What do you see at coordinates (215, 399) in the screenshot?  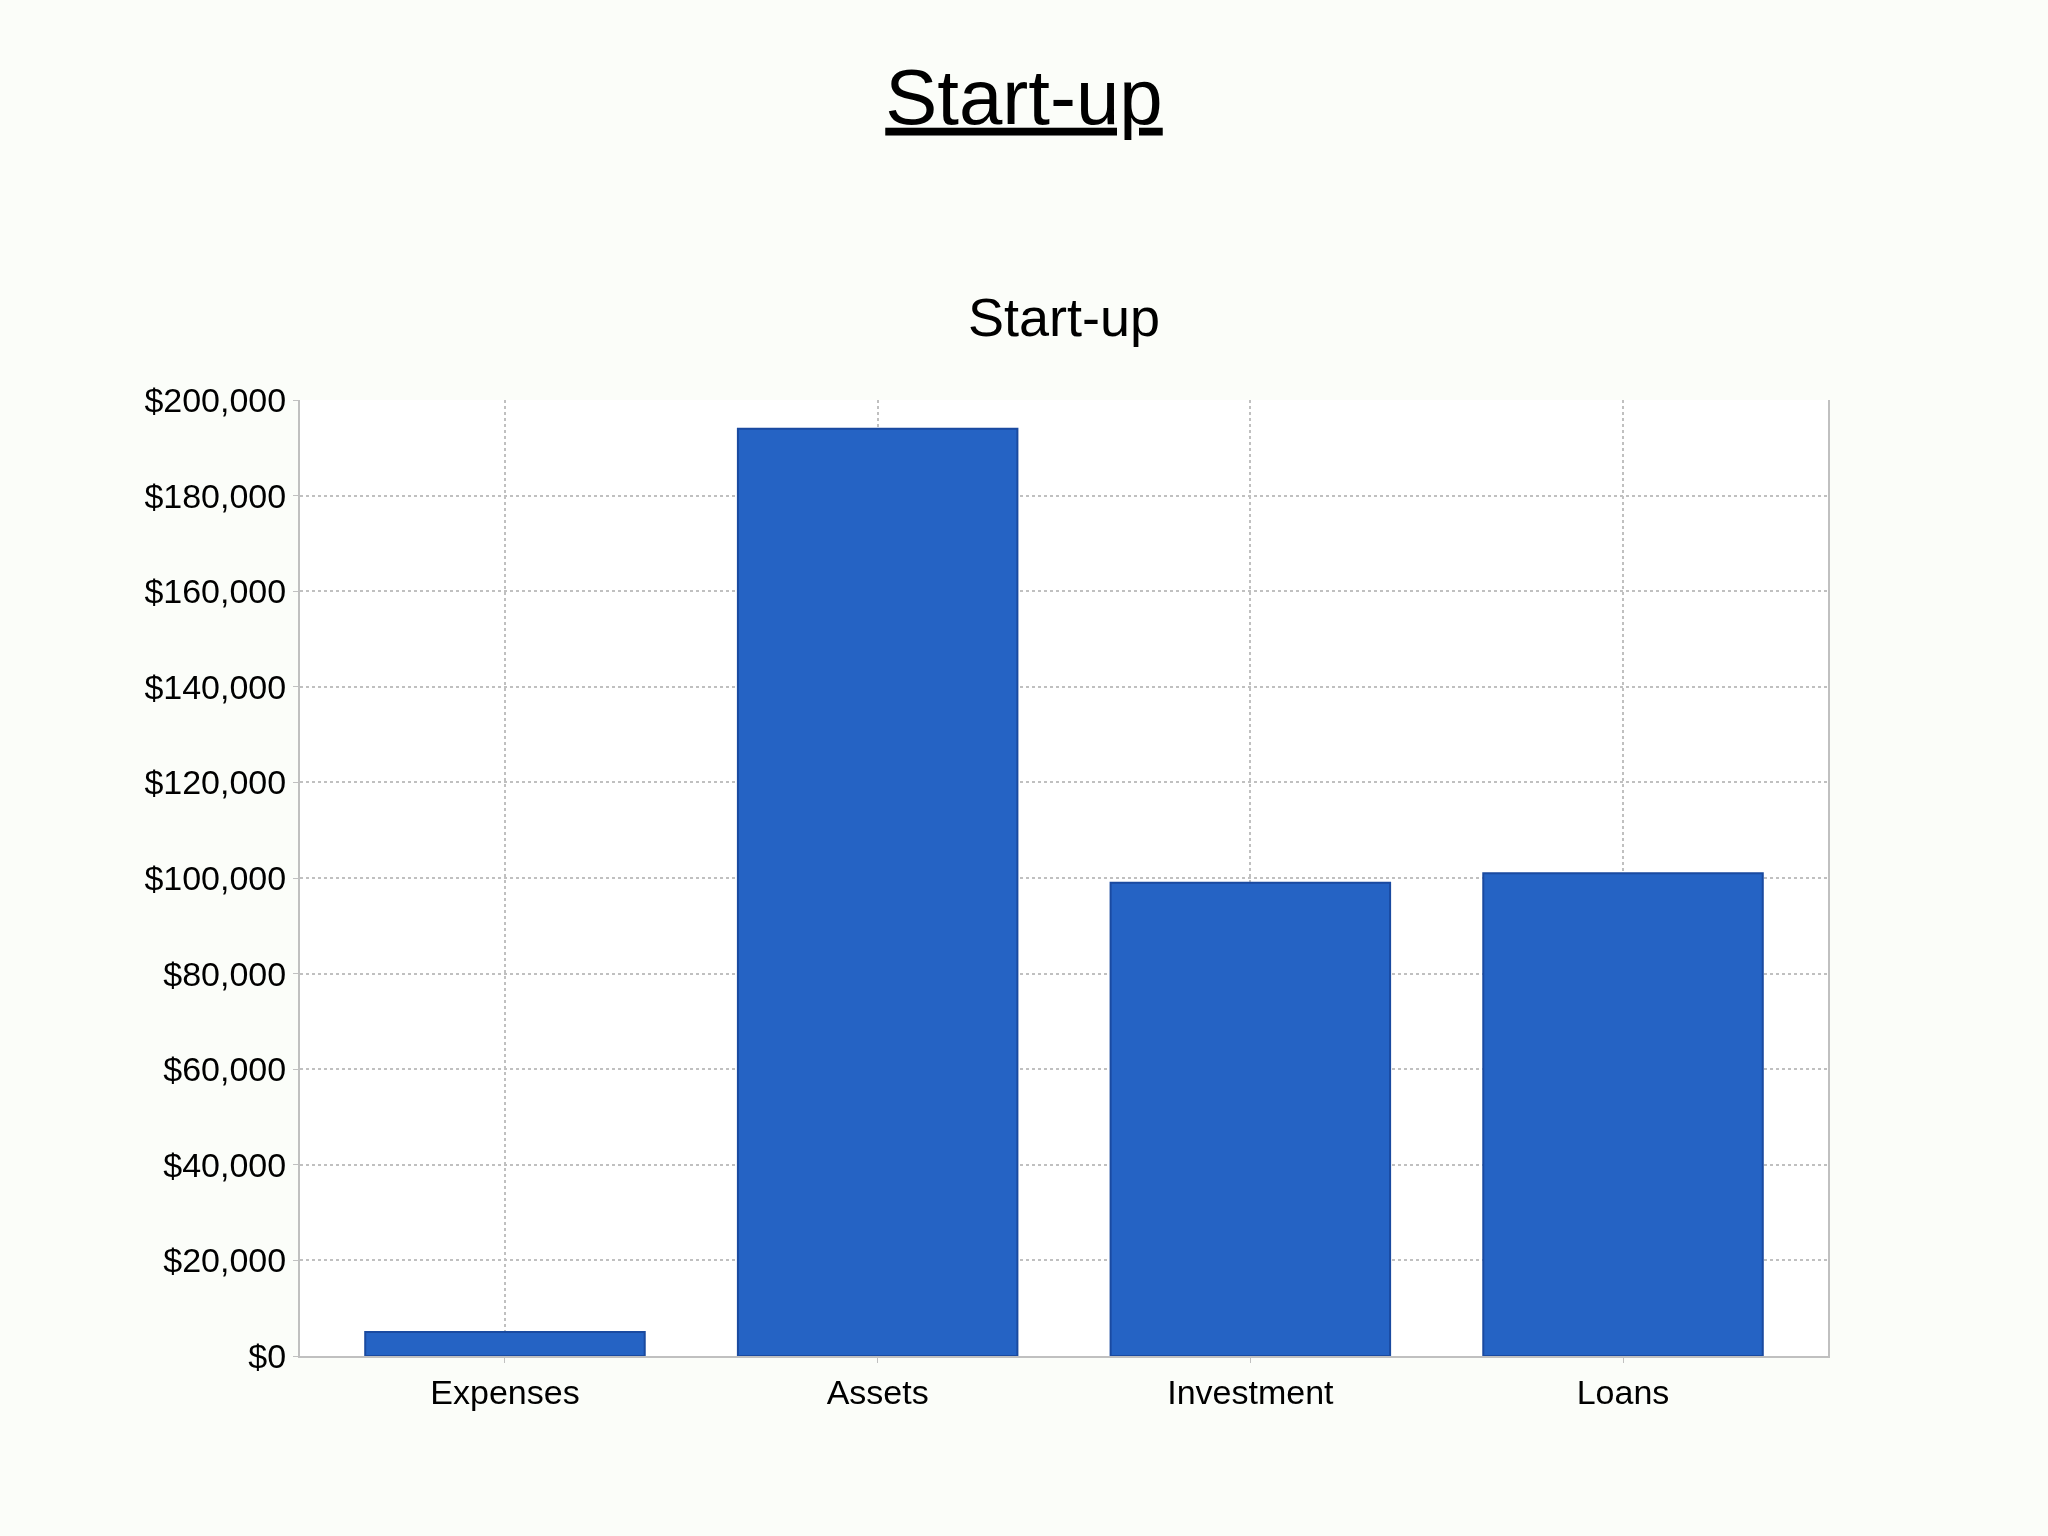 I see `y-tick-label: $200,000` at bounding box center [215, 399].